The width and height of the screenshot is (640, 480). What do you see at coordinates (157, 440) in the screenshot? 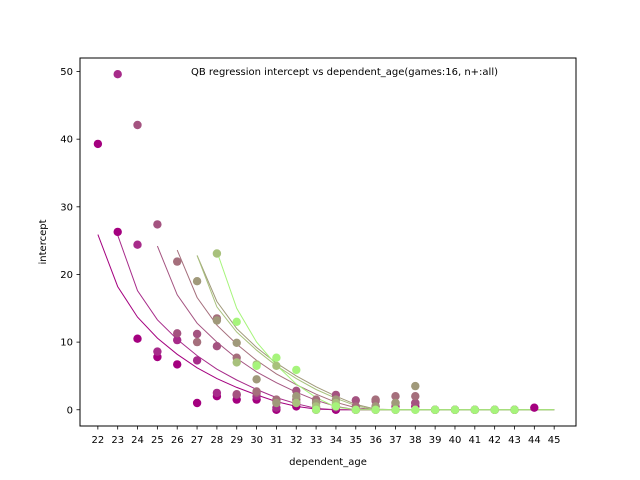
I see `x-tick-label: 25` at bounding box center [157, 440].